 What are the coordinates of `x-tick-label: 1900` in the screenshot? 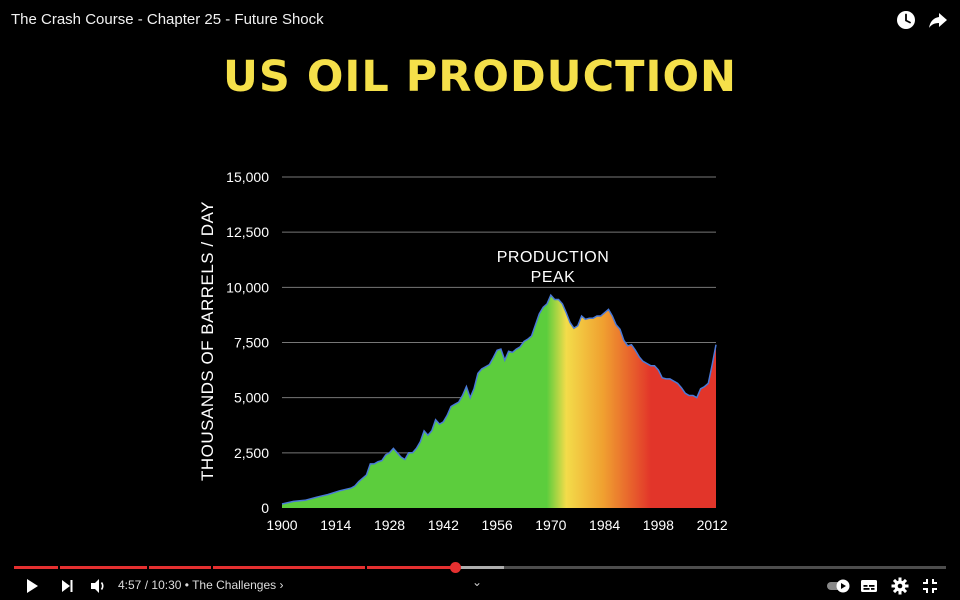 It's located at (281, 525).